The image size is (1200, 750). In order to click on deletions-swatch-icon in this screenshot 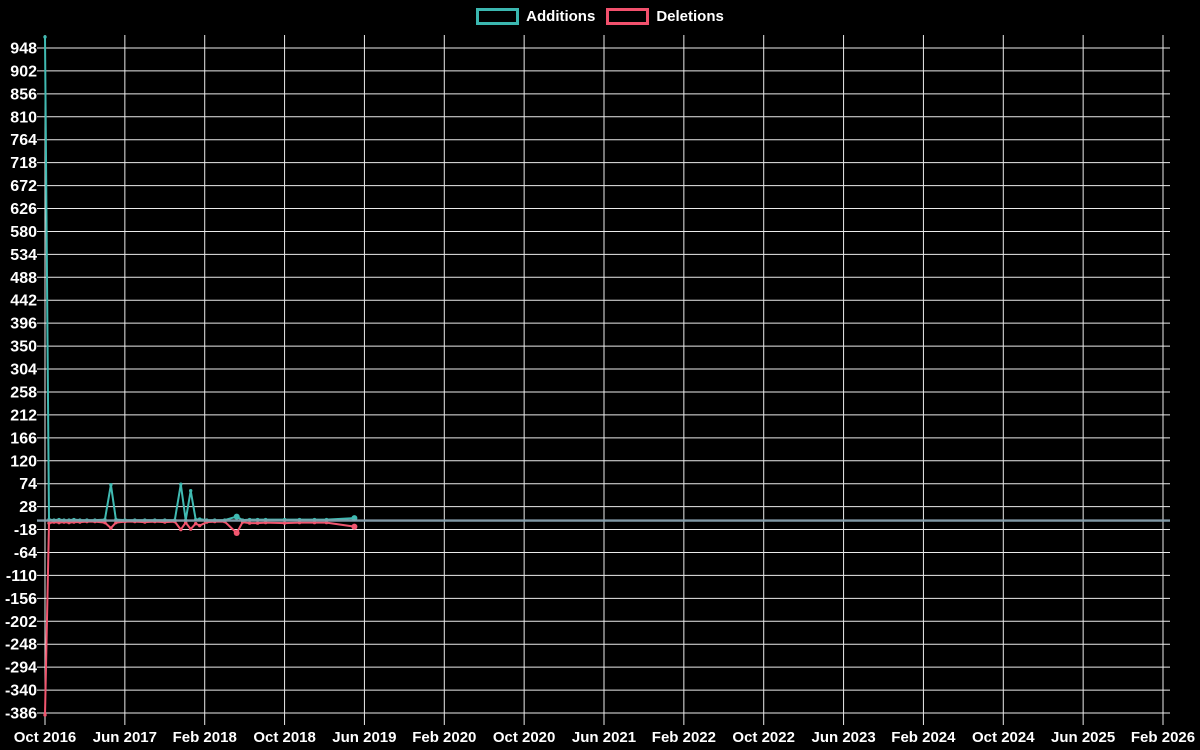, I will do `click(628, 16)`.